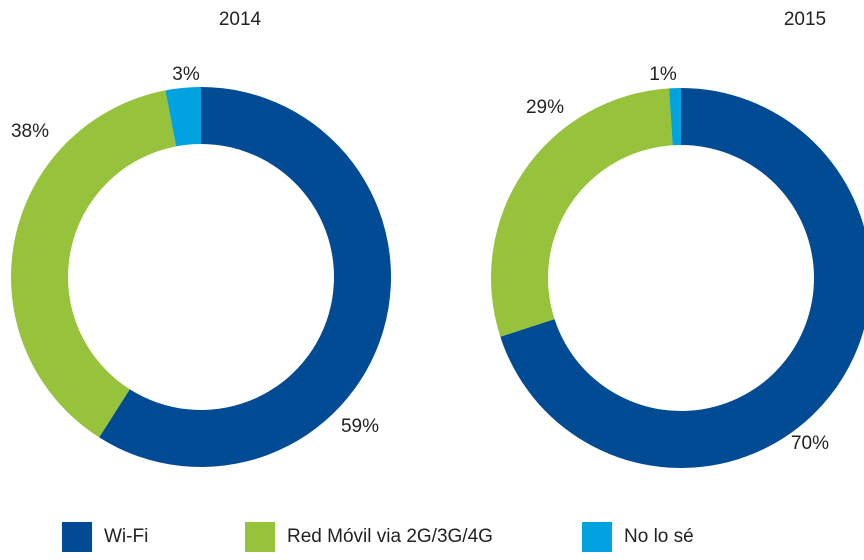 The height and width of the screenshot is (560, 864). I want to click on chart-title: 2015, so click(805, 19).